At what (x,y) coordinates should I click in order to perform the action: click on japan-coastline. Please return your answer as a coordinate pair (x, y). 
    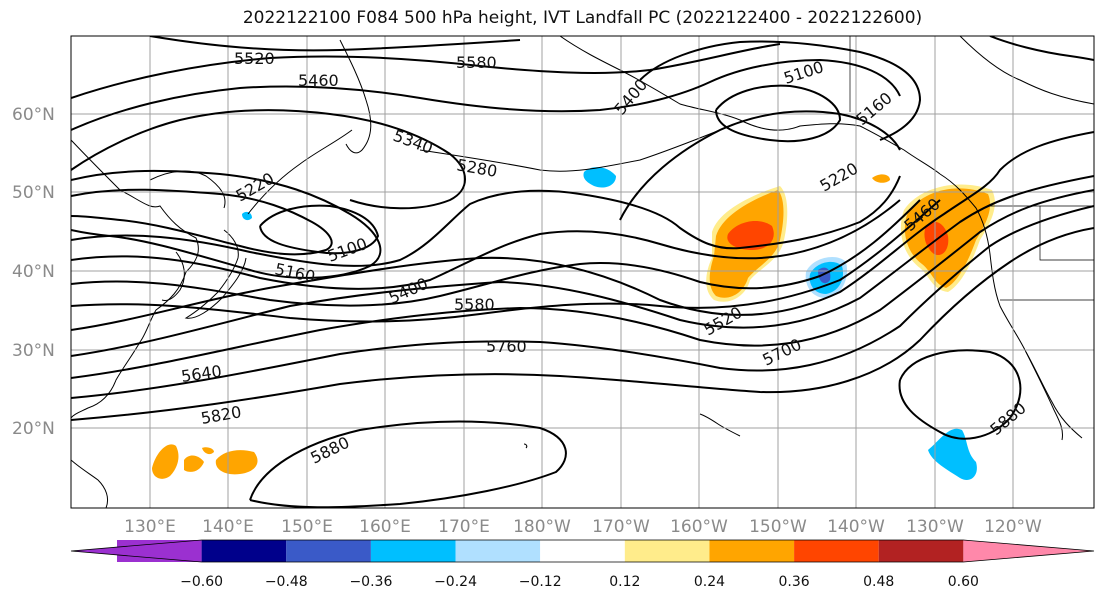
    Looking at the image, I should click on (215, 274).